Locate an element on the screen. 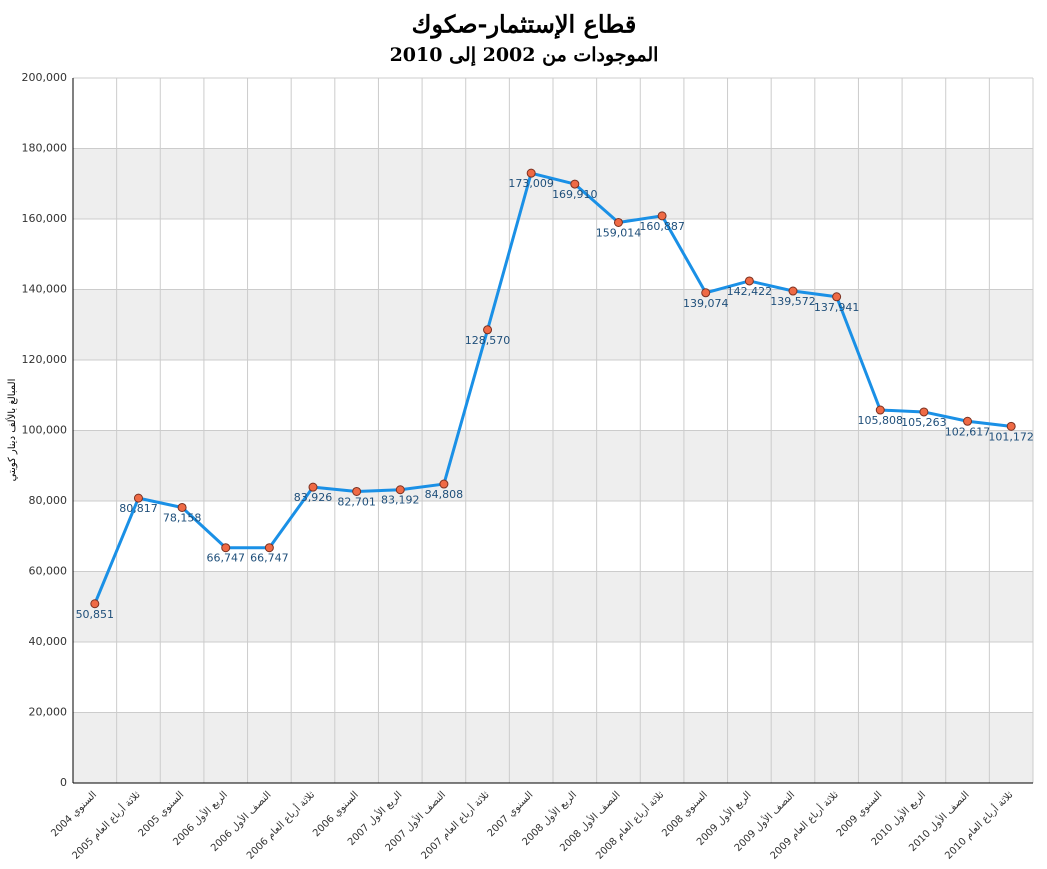 The width and height of the screenshot is (1047, 869). data-label: 173,009 is located at coordinates (531, 183).